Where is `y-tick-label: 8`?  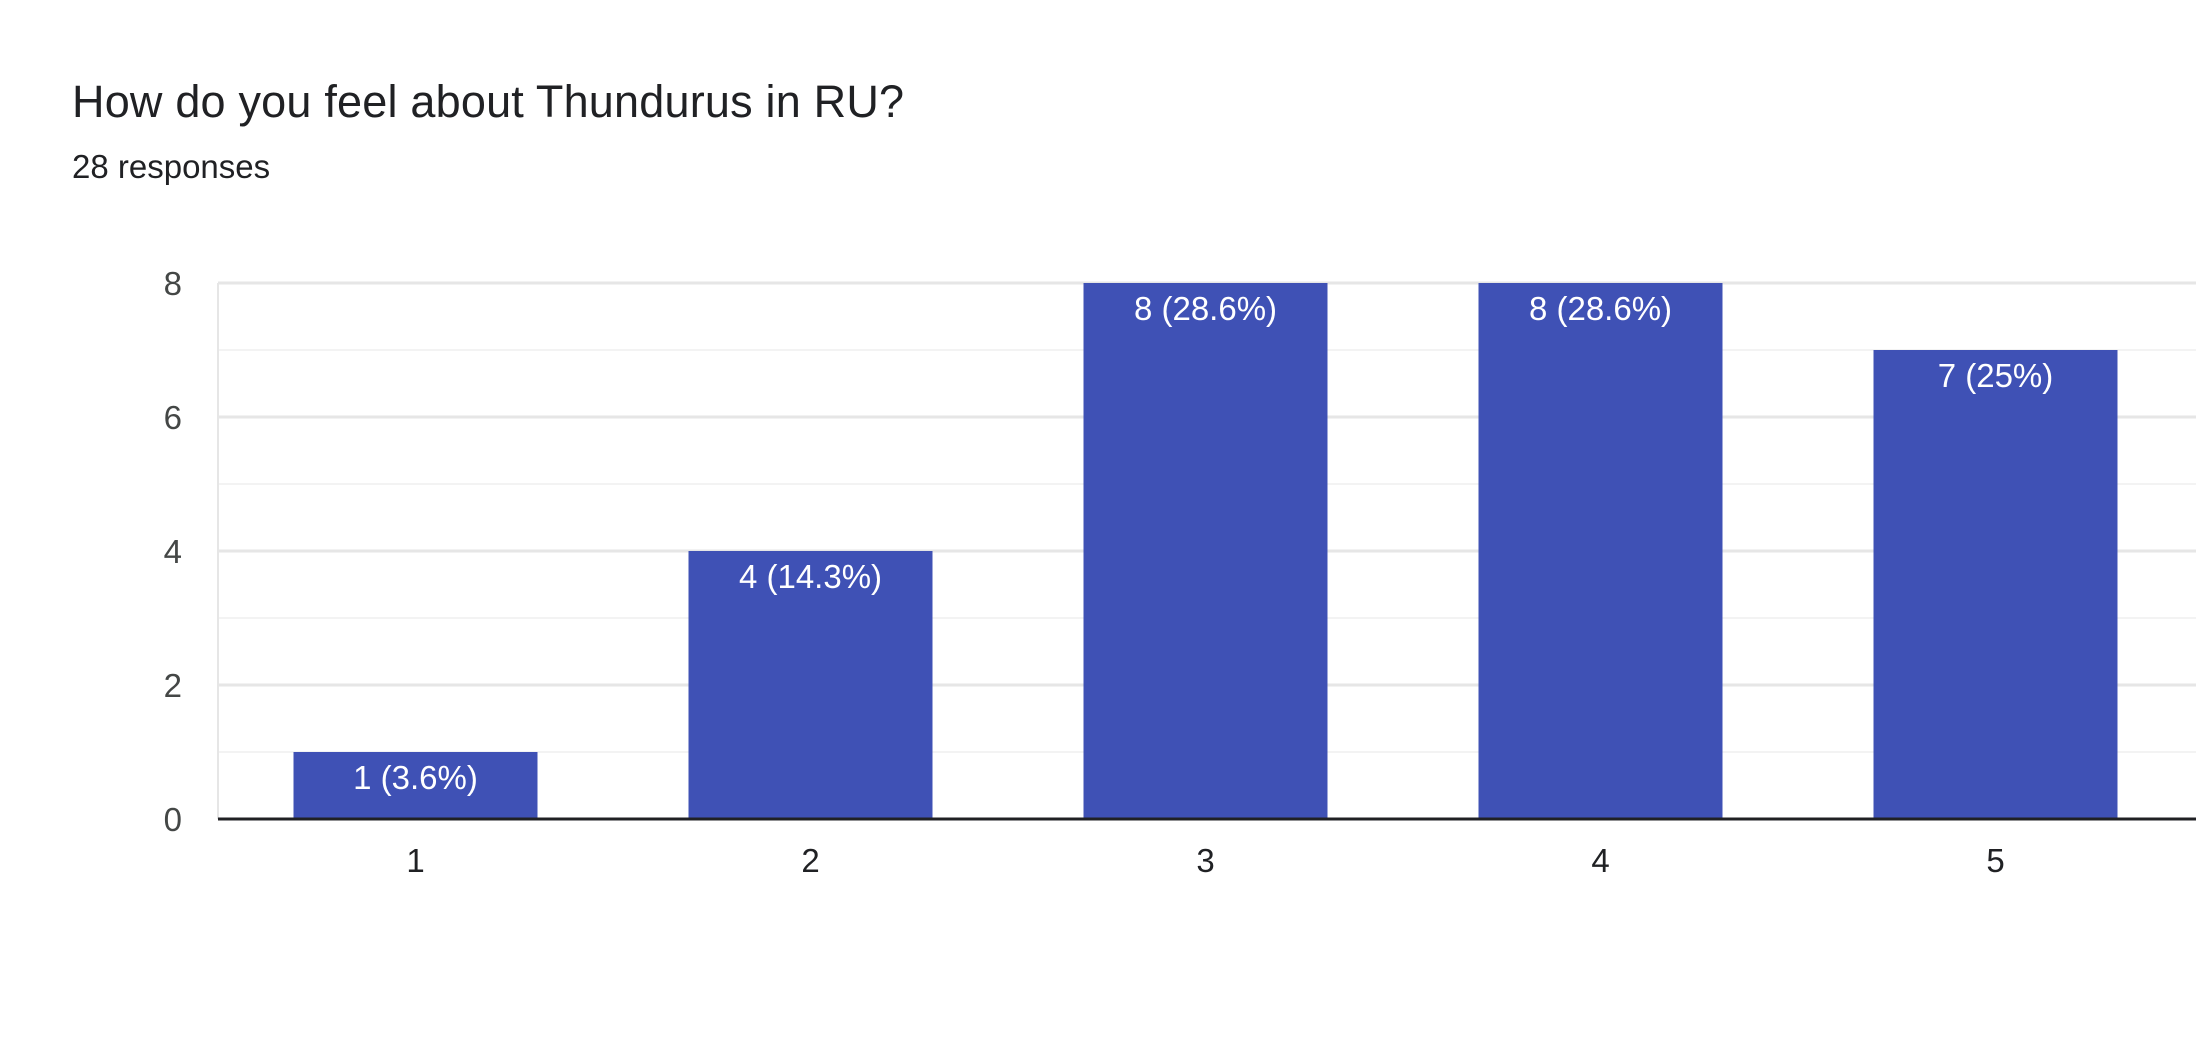
y-tick-label: 8 is located at coordinates (173, 283).